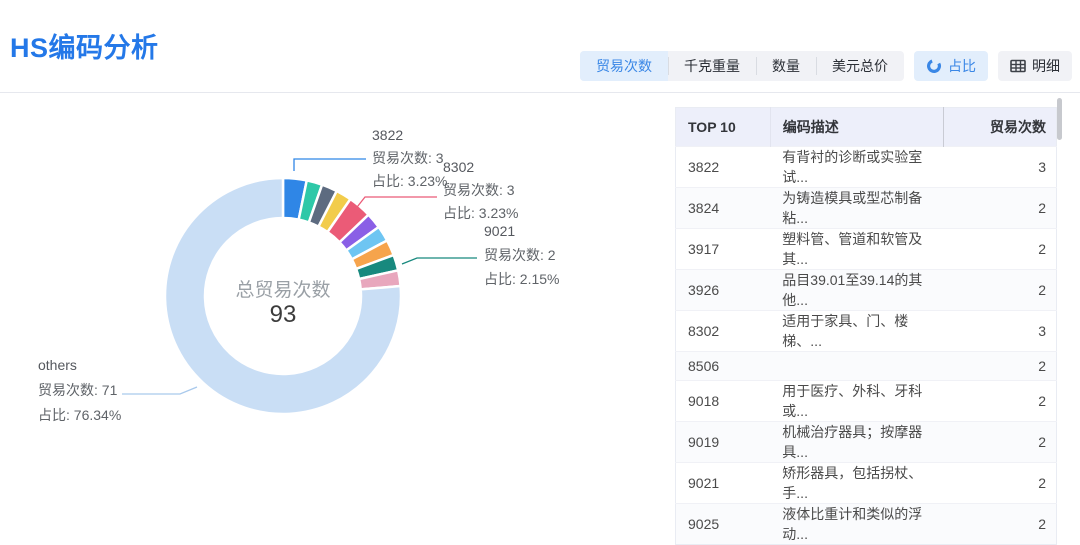 This screenshot has width=1080, height=545. Describe the element at coordinates (388, 135) in the screenshot. I see `callout-code: 3822` at that location.